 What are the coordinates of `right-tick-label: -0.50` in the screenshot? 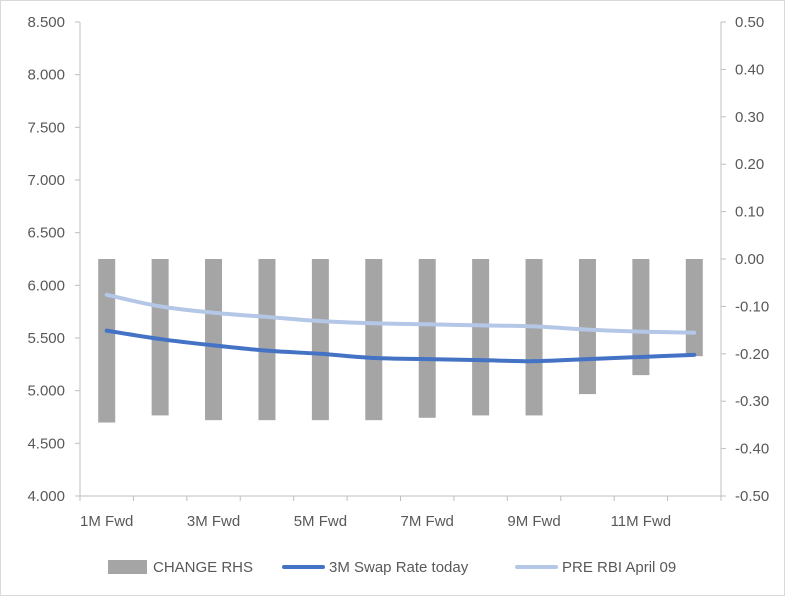 It's located at (752, 496).